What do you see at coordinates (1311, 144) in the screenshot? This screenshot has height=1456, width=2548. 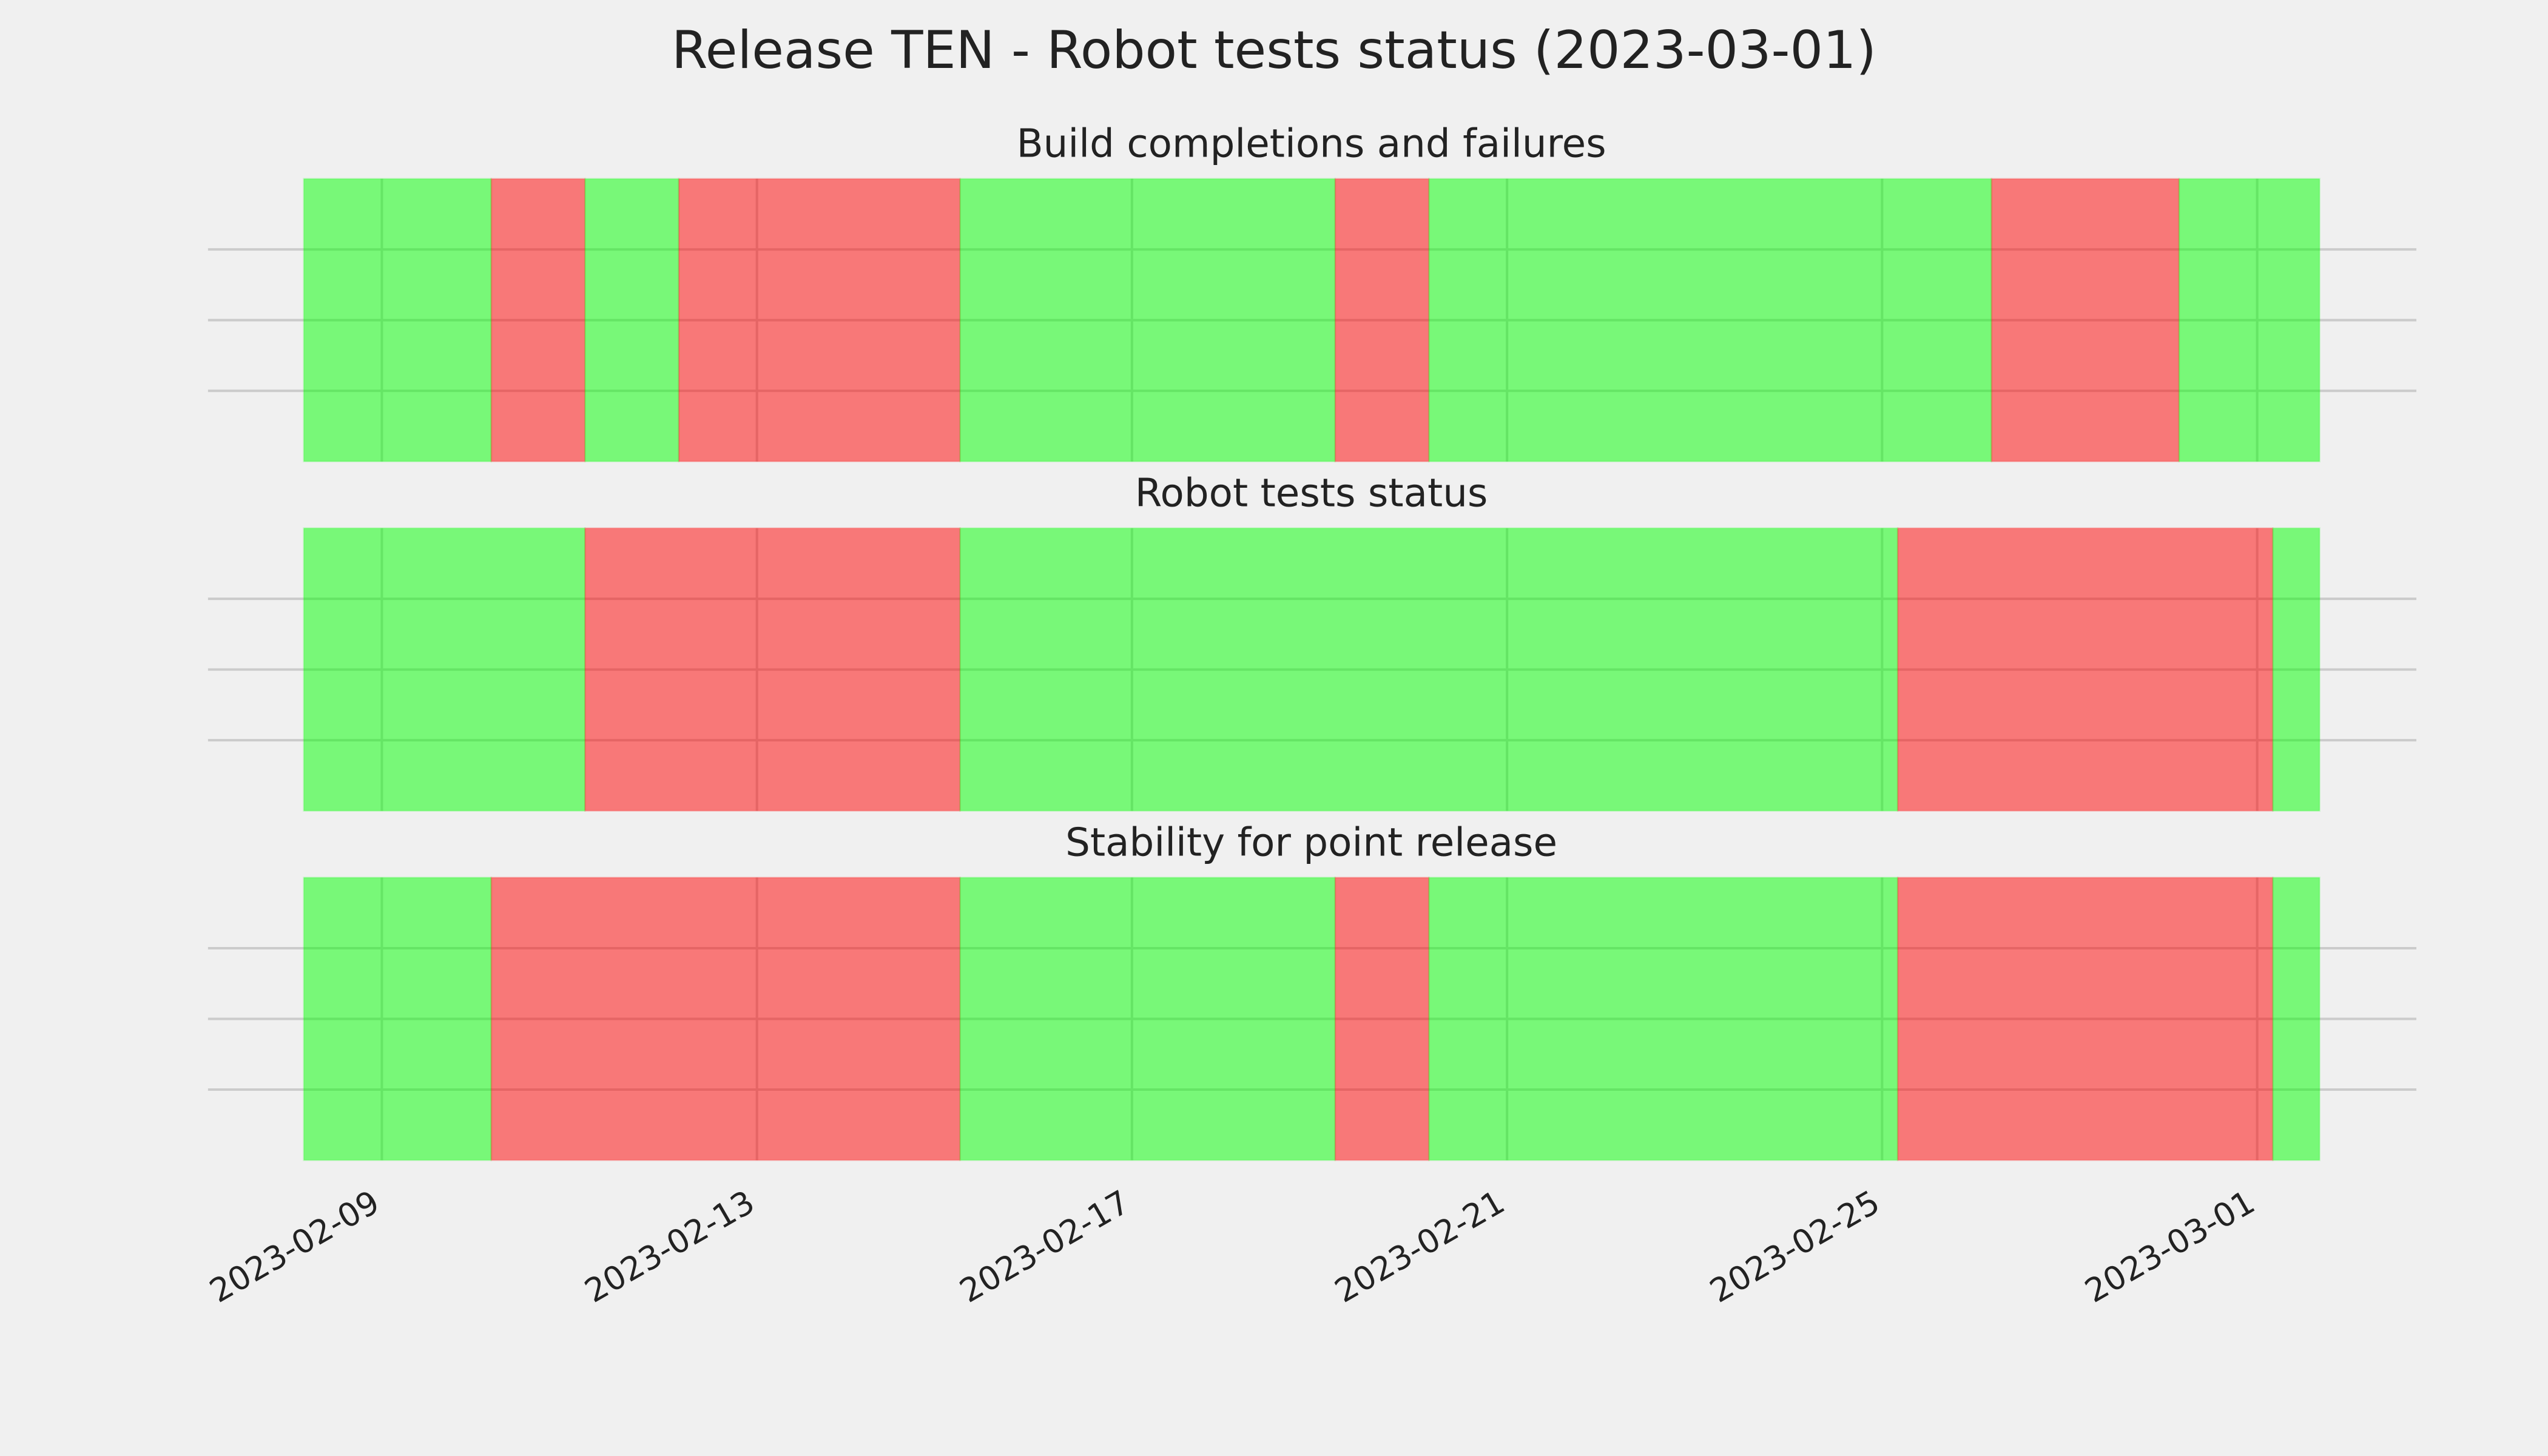 I see `panel-title: Build completions and failures` at bounding box center [1311, 144].